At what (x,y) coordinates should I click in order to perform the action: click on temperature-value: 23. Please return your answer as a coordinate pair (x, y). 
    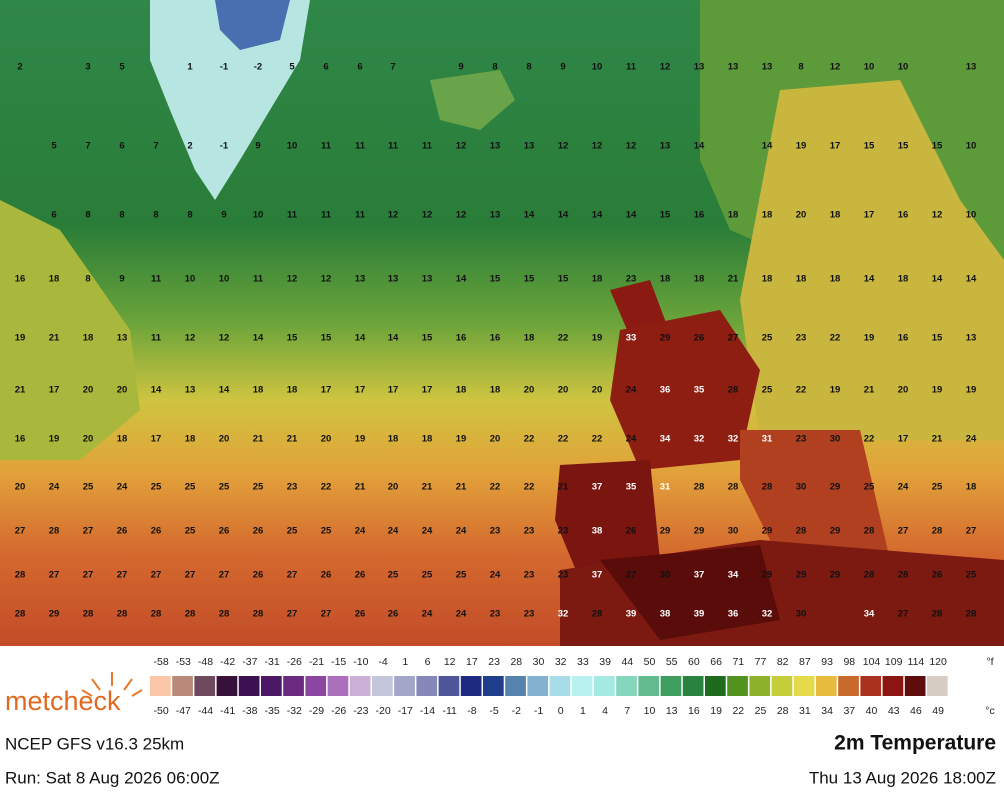
    Looking at the image, I should click on (529, 614).